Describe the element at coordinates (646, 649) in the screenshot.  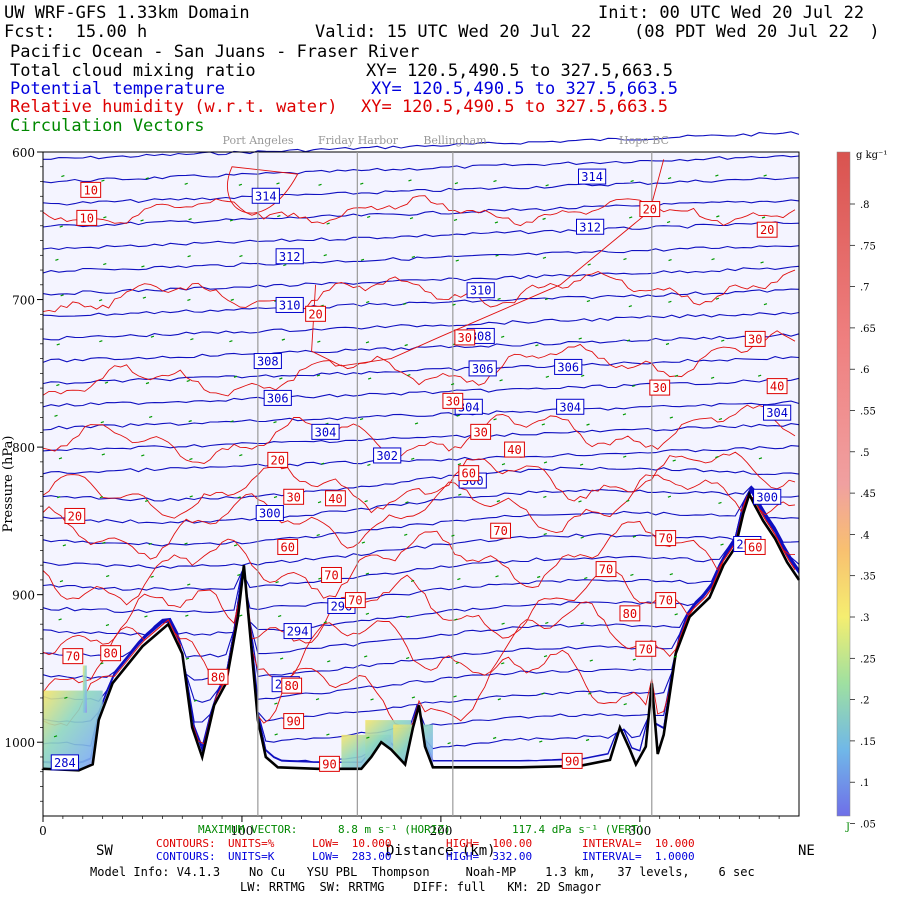
I see `rh-label: 70` at that location.